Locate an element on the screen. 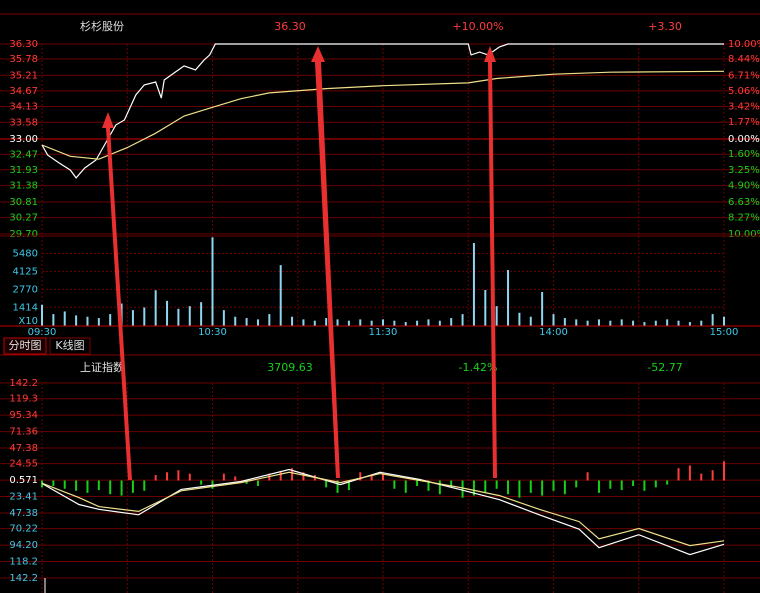 Image resolution: width=760 pixels, height=593 pixels. y-tick-label: 31.38 is located at coordinates (23, 186).